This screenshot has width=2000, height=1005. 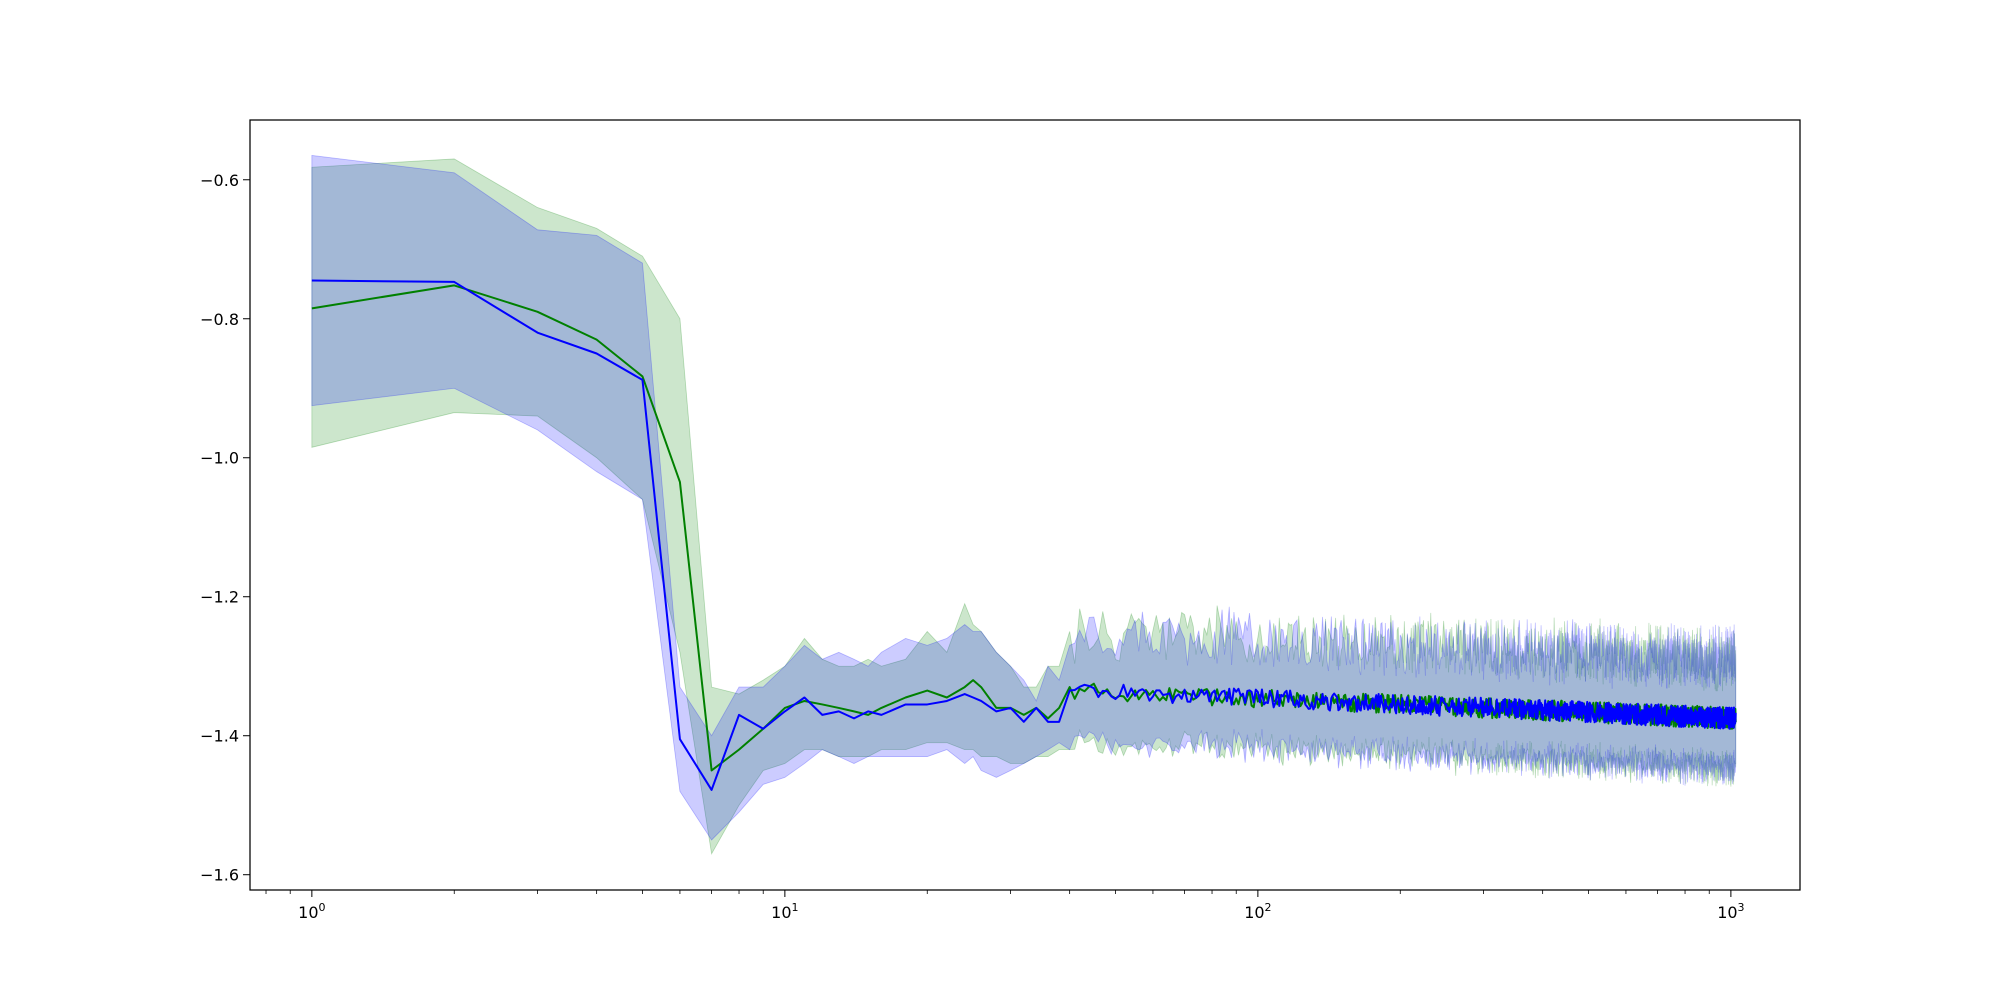 What do you see at coordinates (322, 907) in the screenshot?
I see `x-tick-exponent: 0` at bounding box center [322, 907].